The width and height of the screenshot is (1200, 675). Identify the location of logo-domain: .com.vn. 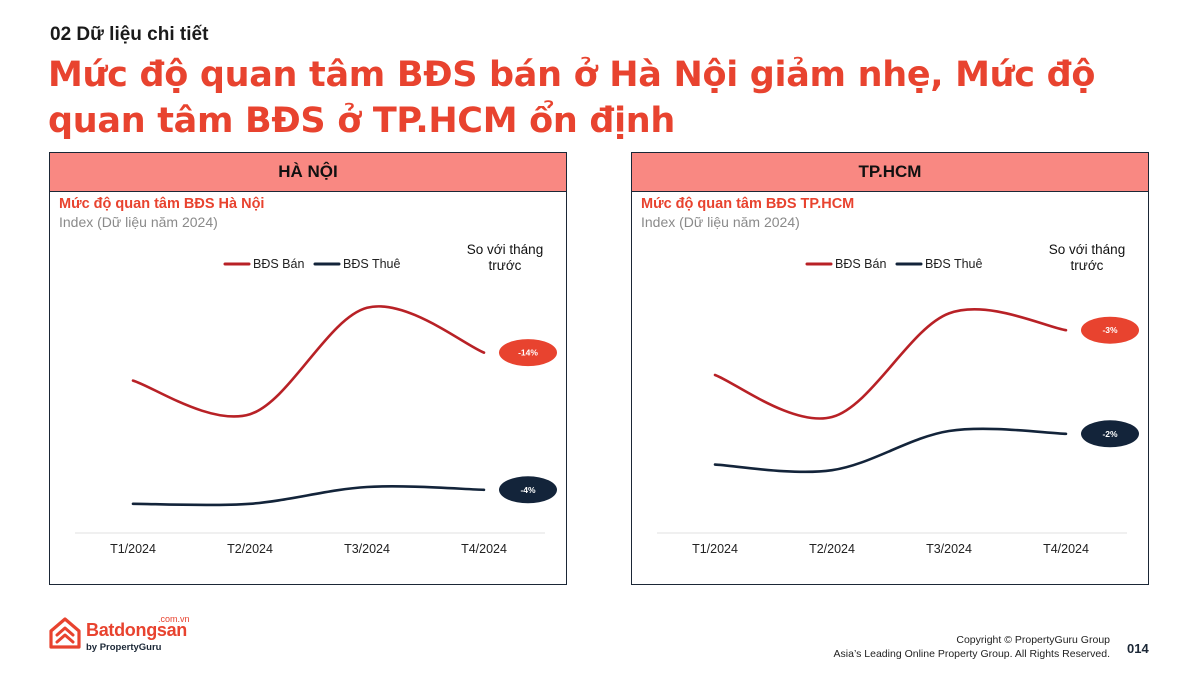
(174, 619).